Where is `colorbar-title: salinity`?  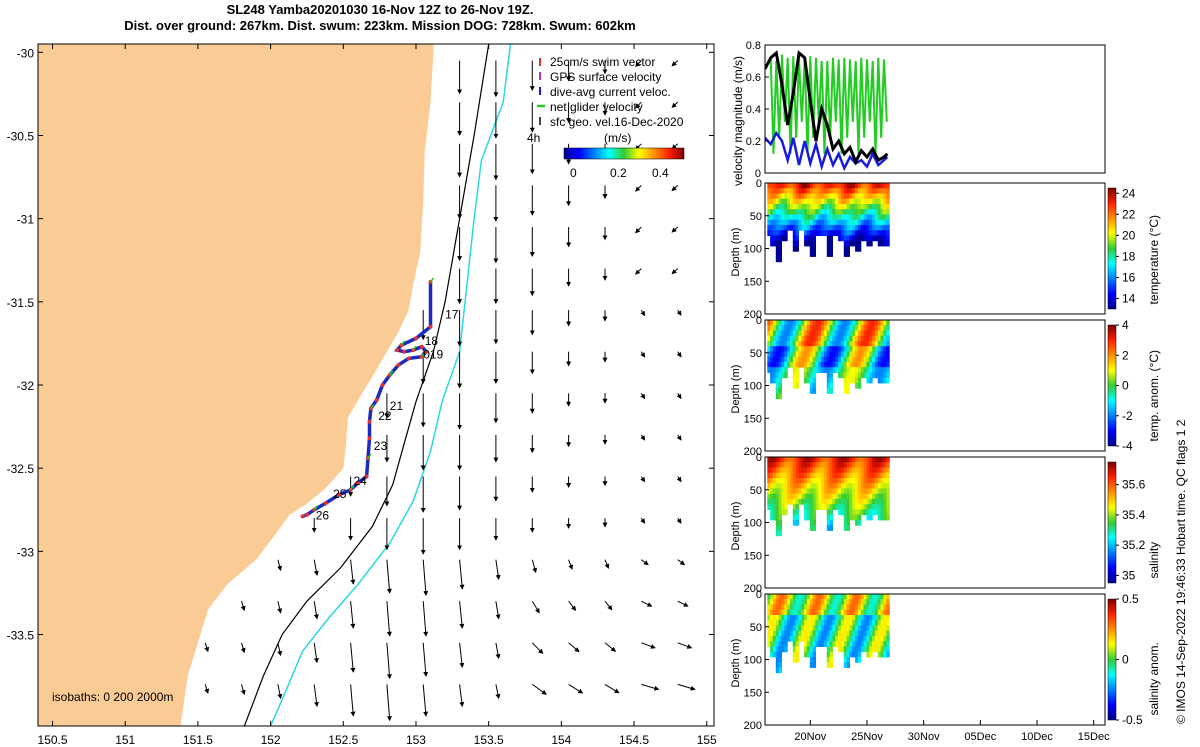
colorbar-title: salinity is located at coordinates (1154, 560).